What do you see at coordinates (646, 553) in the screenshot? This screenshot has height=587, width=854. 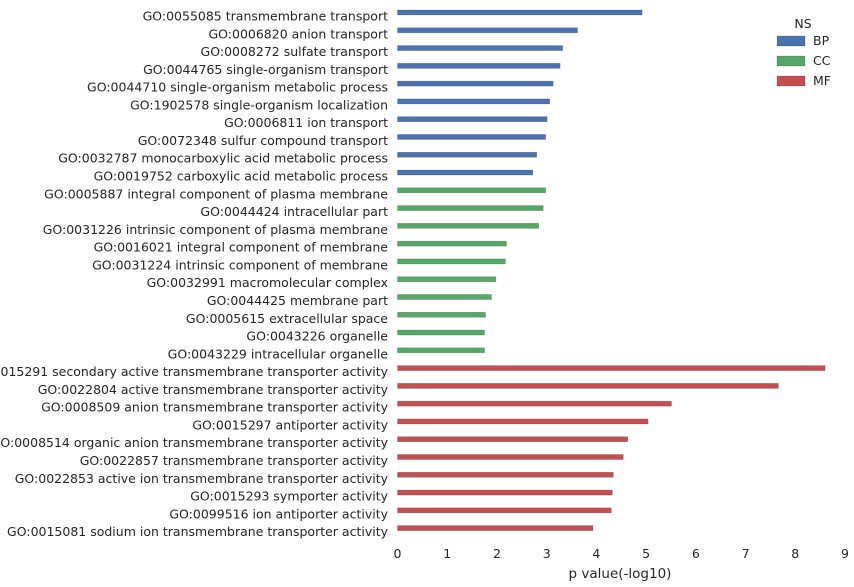 I see `x-tick-label: 5` at bounding box center [646, 553].